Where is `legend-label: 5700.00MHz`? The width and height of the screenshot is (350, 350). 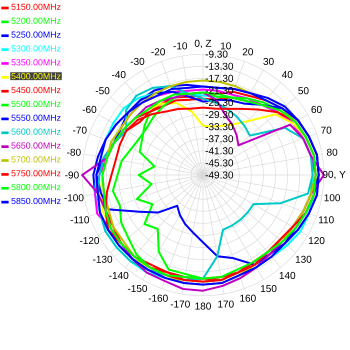 legend-label: 5700.00MHz is located at coordinates (36, 159).